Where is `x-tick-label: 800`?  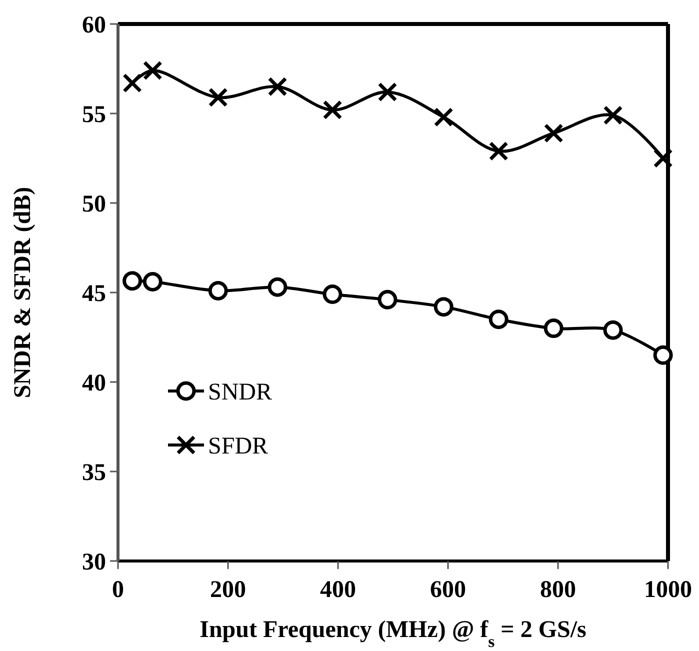 x-tick-label: 800 is located at coordinates (558, 590).